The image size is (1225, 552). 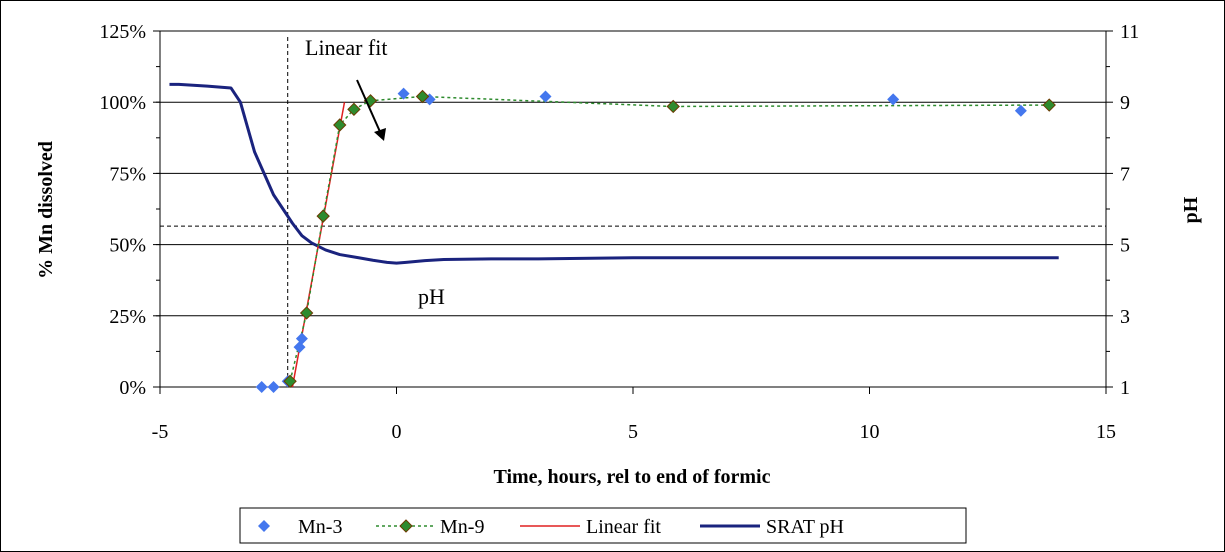 I want to click on y2-tick-label: 11, so click(x=1129, y=32).